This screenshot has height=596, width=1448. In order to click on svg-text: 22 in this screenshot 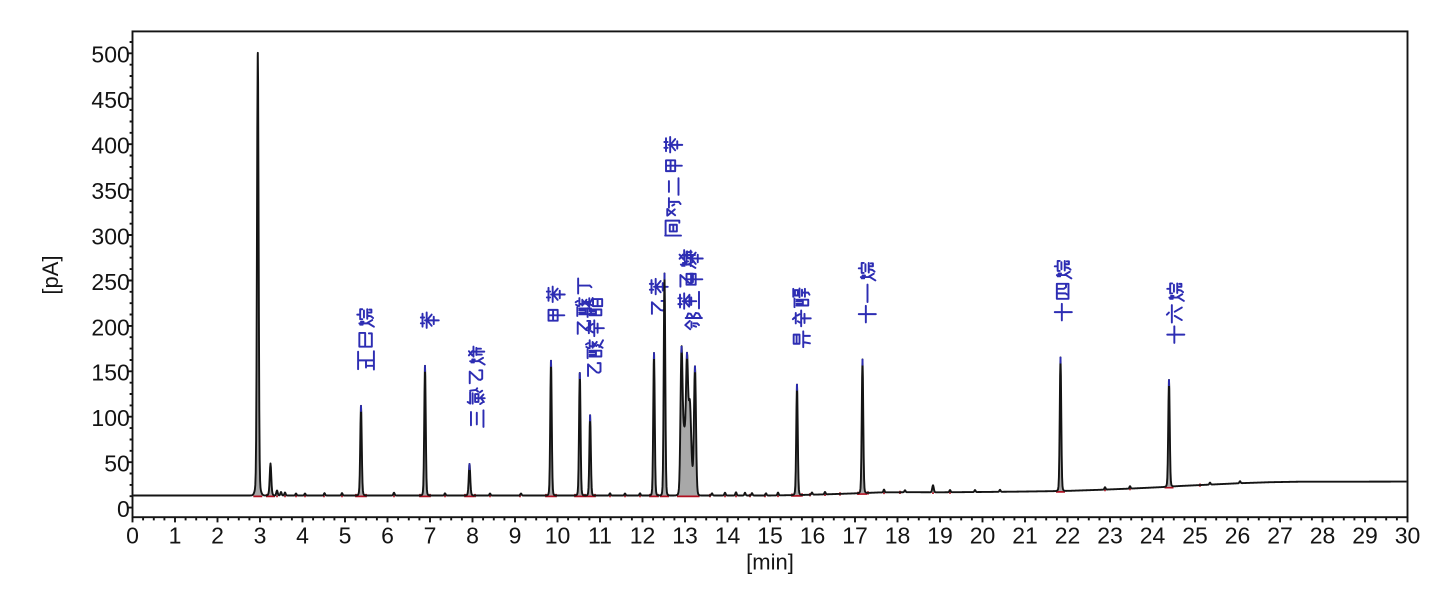, I will do `click(1068, 536)`.